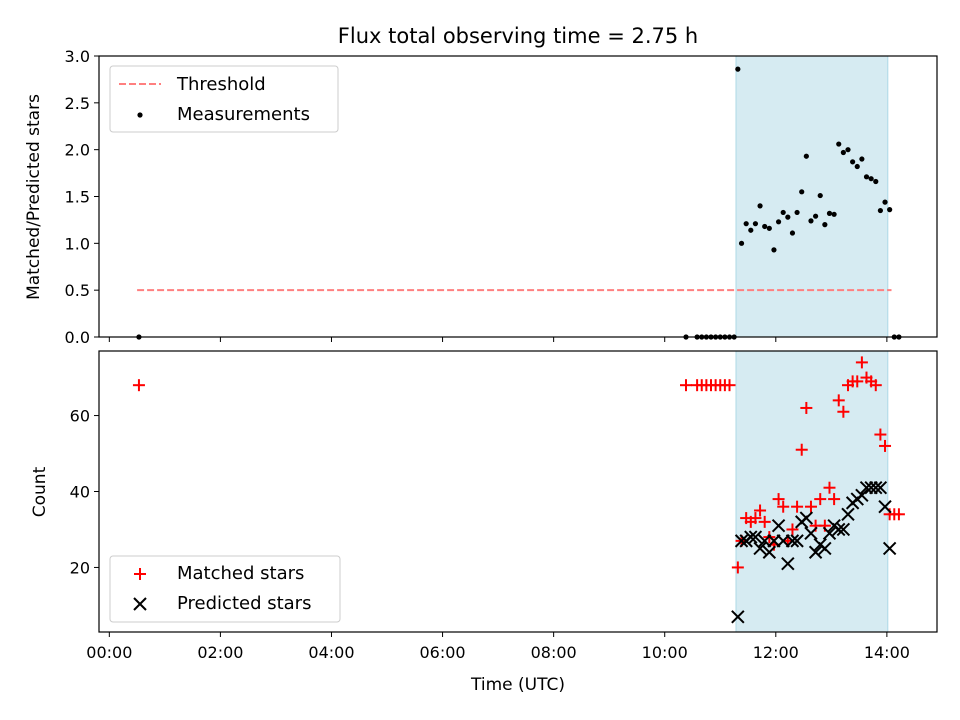 The width and height of the screenshot is (960, 720). What do you see at coordinates (77, 243) in the screenshot?
I see `ratio-y-tick-label: 1.0` at bounding box center [77, 243].